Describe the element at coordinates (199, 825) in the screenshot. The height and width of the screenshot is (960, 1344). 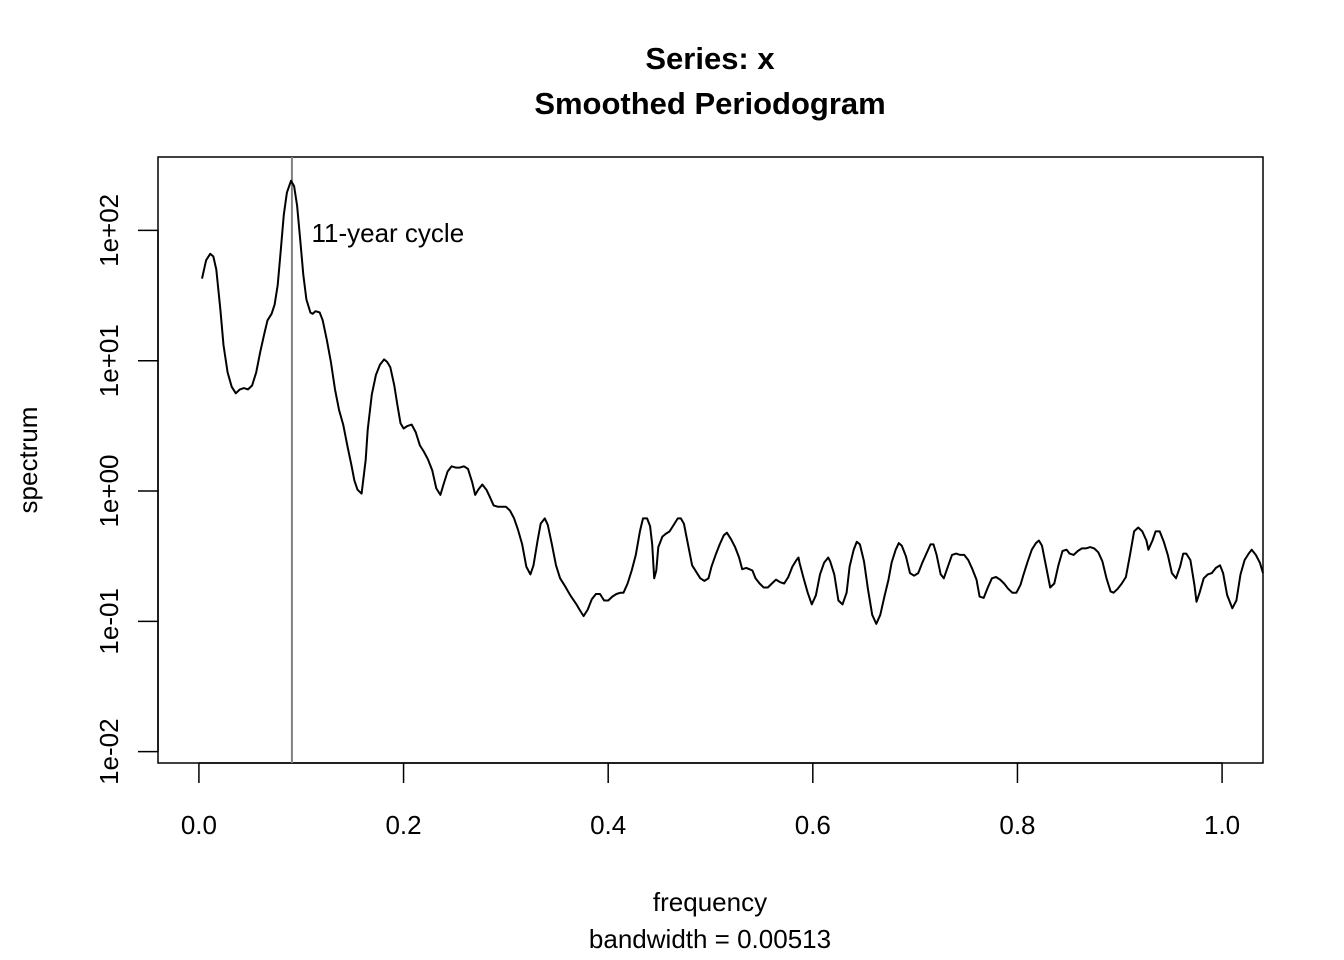
I see `x-tick-label: 0.0` at that location.